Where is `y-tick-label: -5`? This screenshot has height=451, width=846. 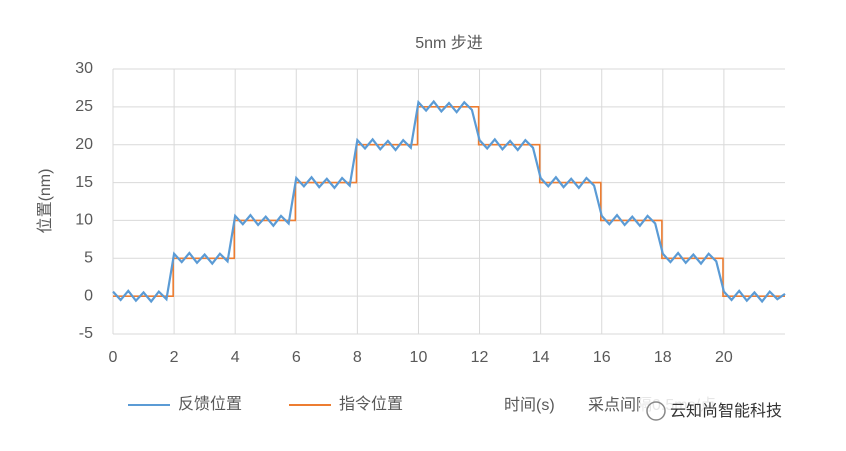
y-tick-label: -5 is located at coordinates (86, 333).